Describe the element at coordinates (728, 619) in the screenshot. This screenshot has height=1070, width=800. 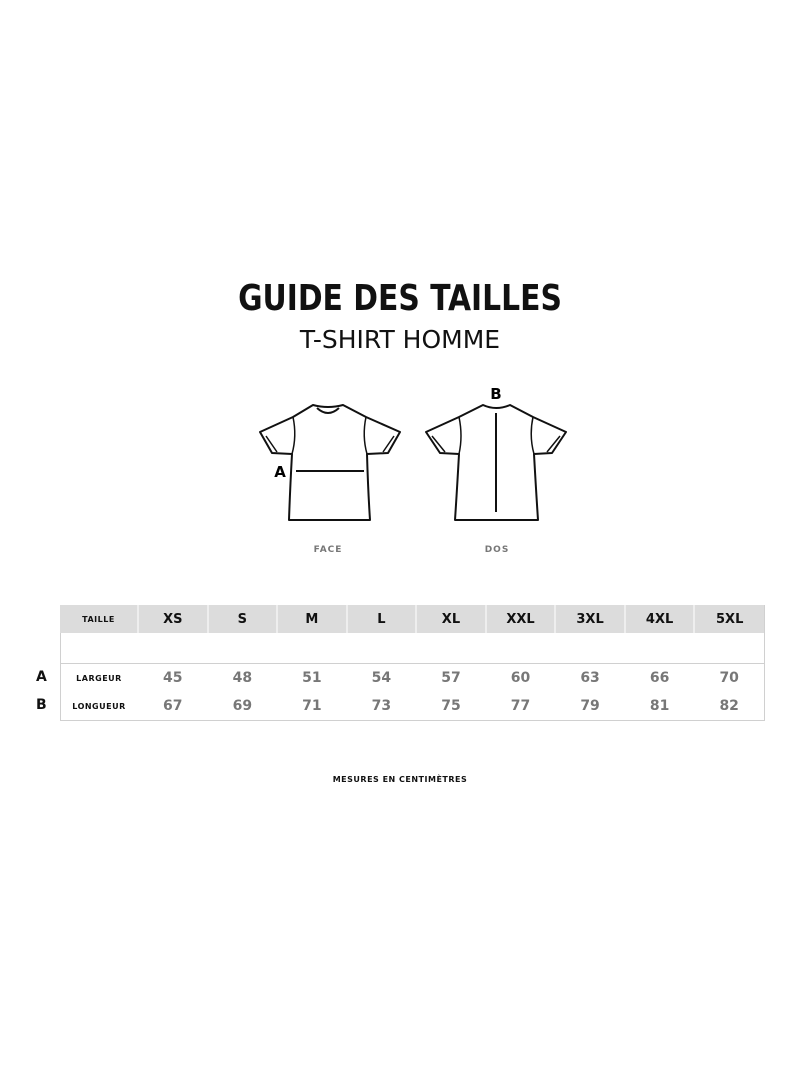
I see `size-5xl: 5XL` at that location.